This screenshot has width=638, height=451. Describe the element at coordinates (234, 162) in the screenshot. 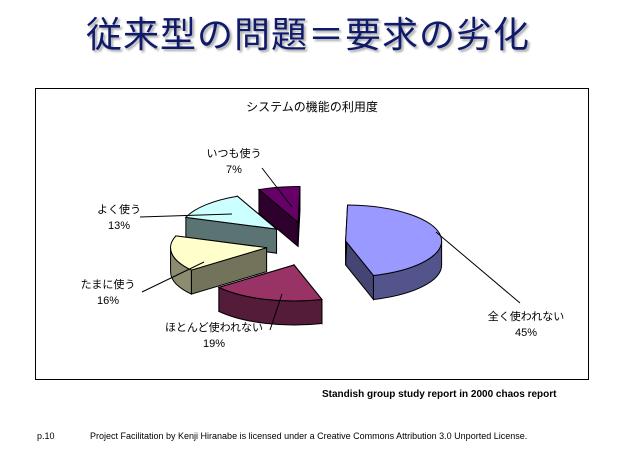

I see `label-always: いつも使う 7%` at that location.